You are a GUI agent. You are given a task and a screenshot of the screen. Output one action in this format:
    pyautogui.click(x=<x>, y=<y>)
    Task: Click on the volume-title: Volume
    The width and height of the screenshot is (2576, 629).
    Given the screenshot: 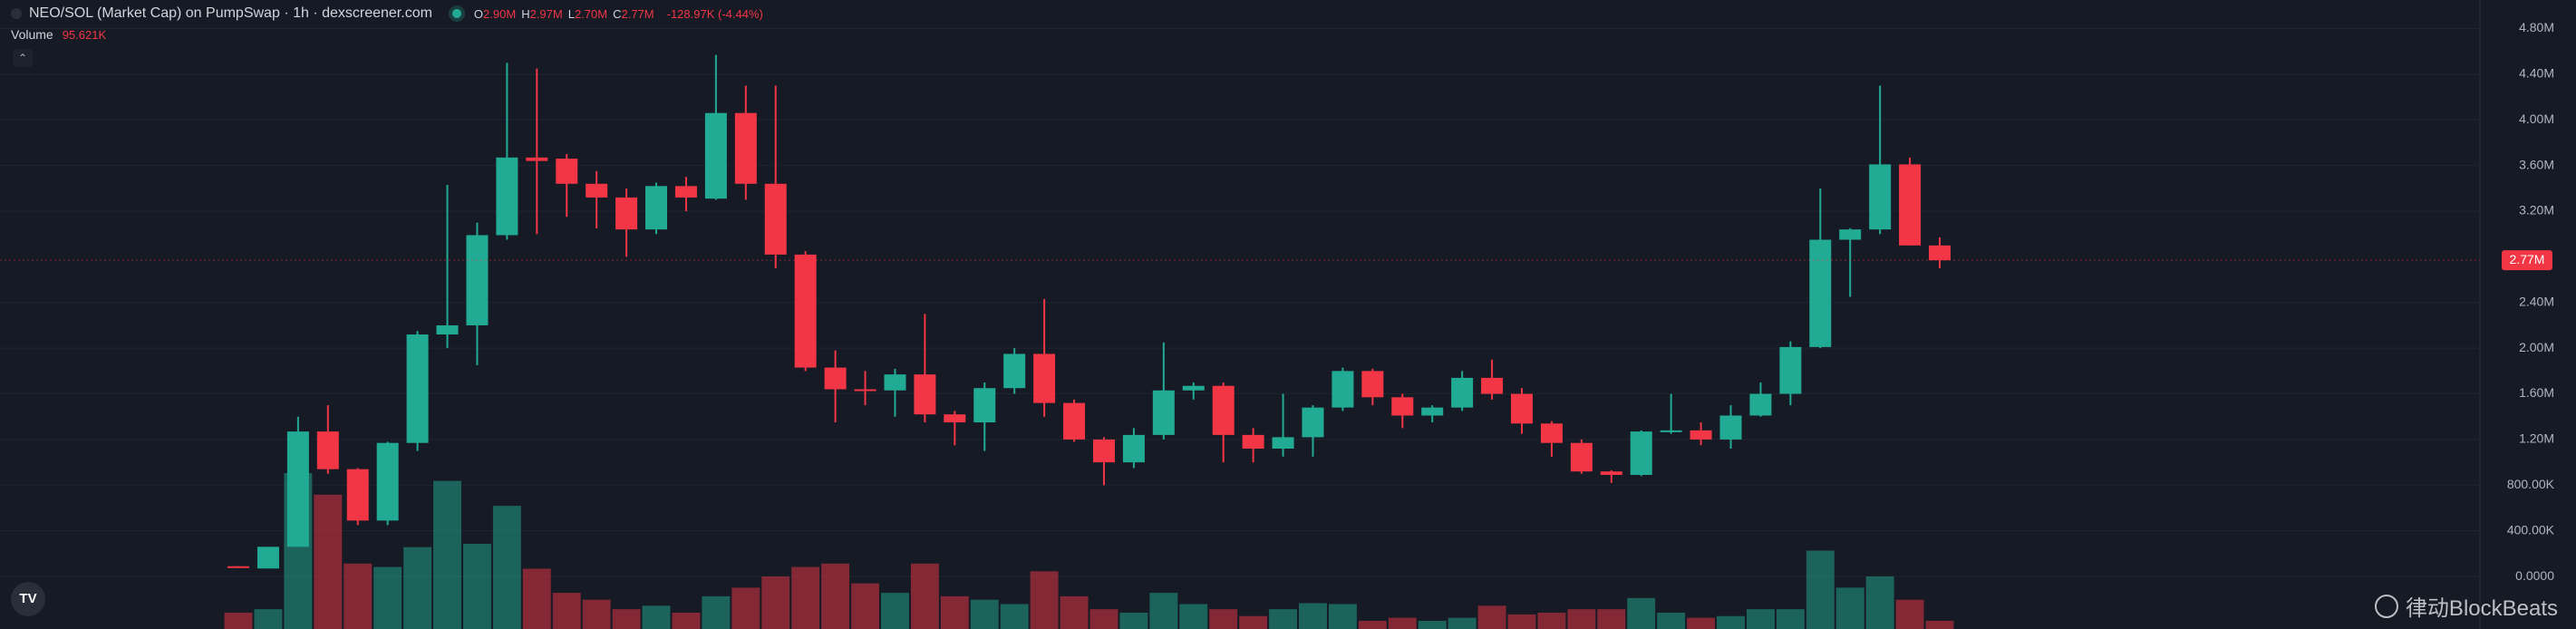 What is the action you would take?
    pyautogui.click(x=32, y=34)
    